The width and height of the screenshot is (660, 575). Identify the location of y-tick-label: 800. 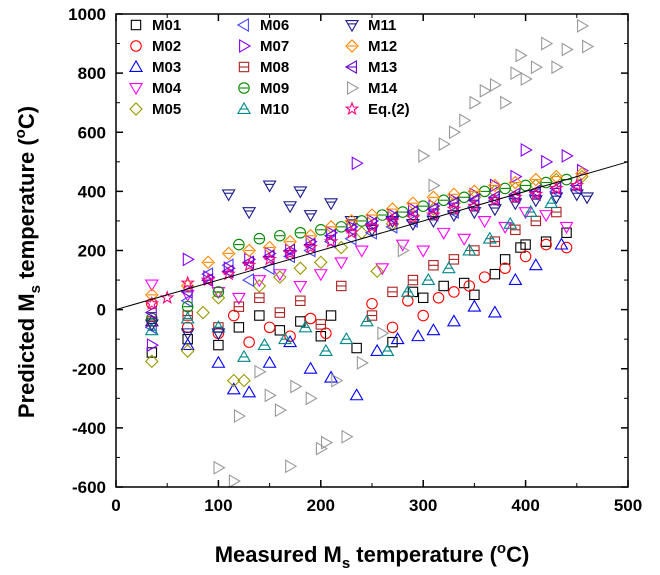
(92, 73).